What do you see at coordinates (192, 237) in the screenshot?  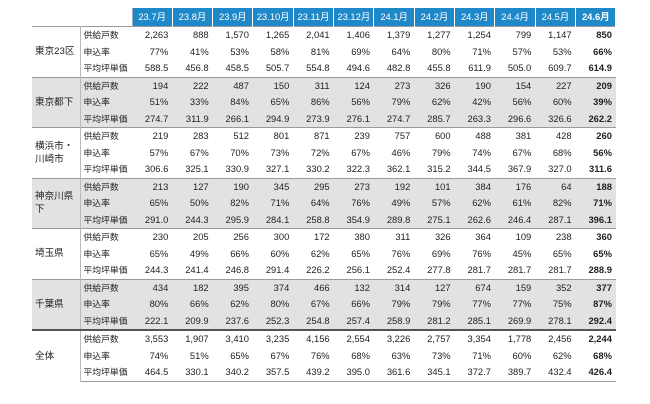 I see `value-cell: 205` at bounding box center [192, 237].